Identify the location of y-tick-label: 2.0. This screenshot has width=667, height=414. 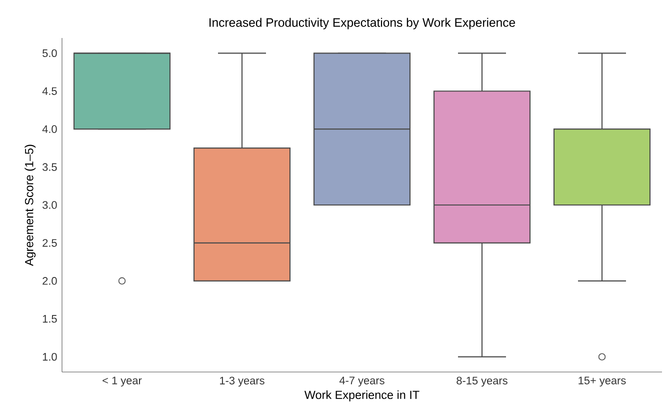
(49, 281).